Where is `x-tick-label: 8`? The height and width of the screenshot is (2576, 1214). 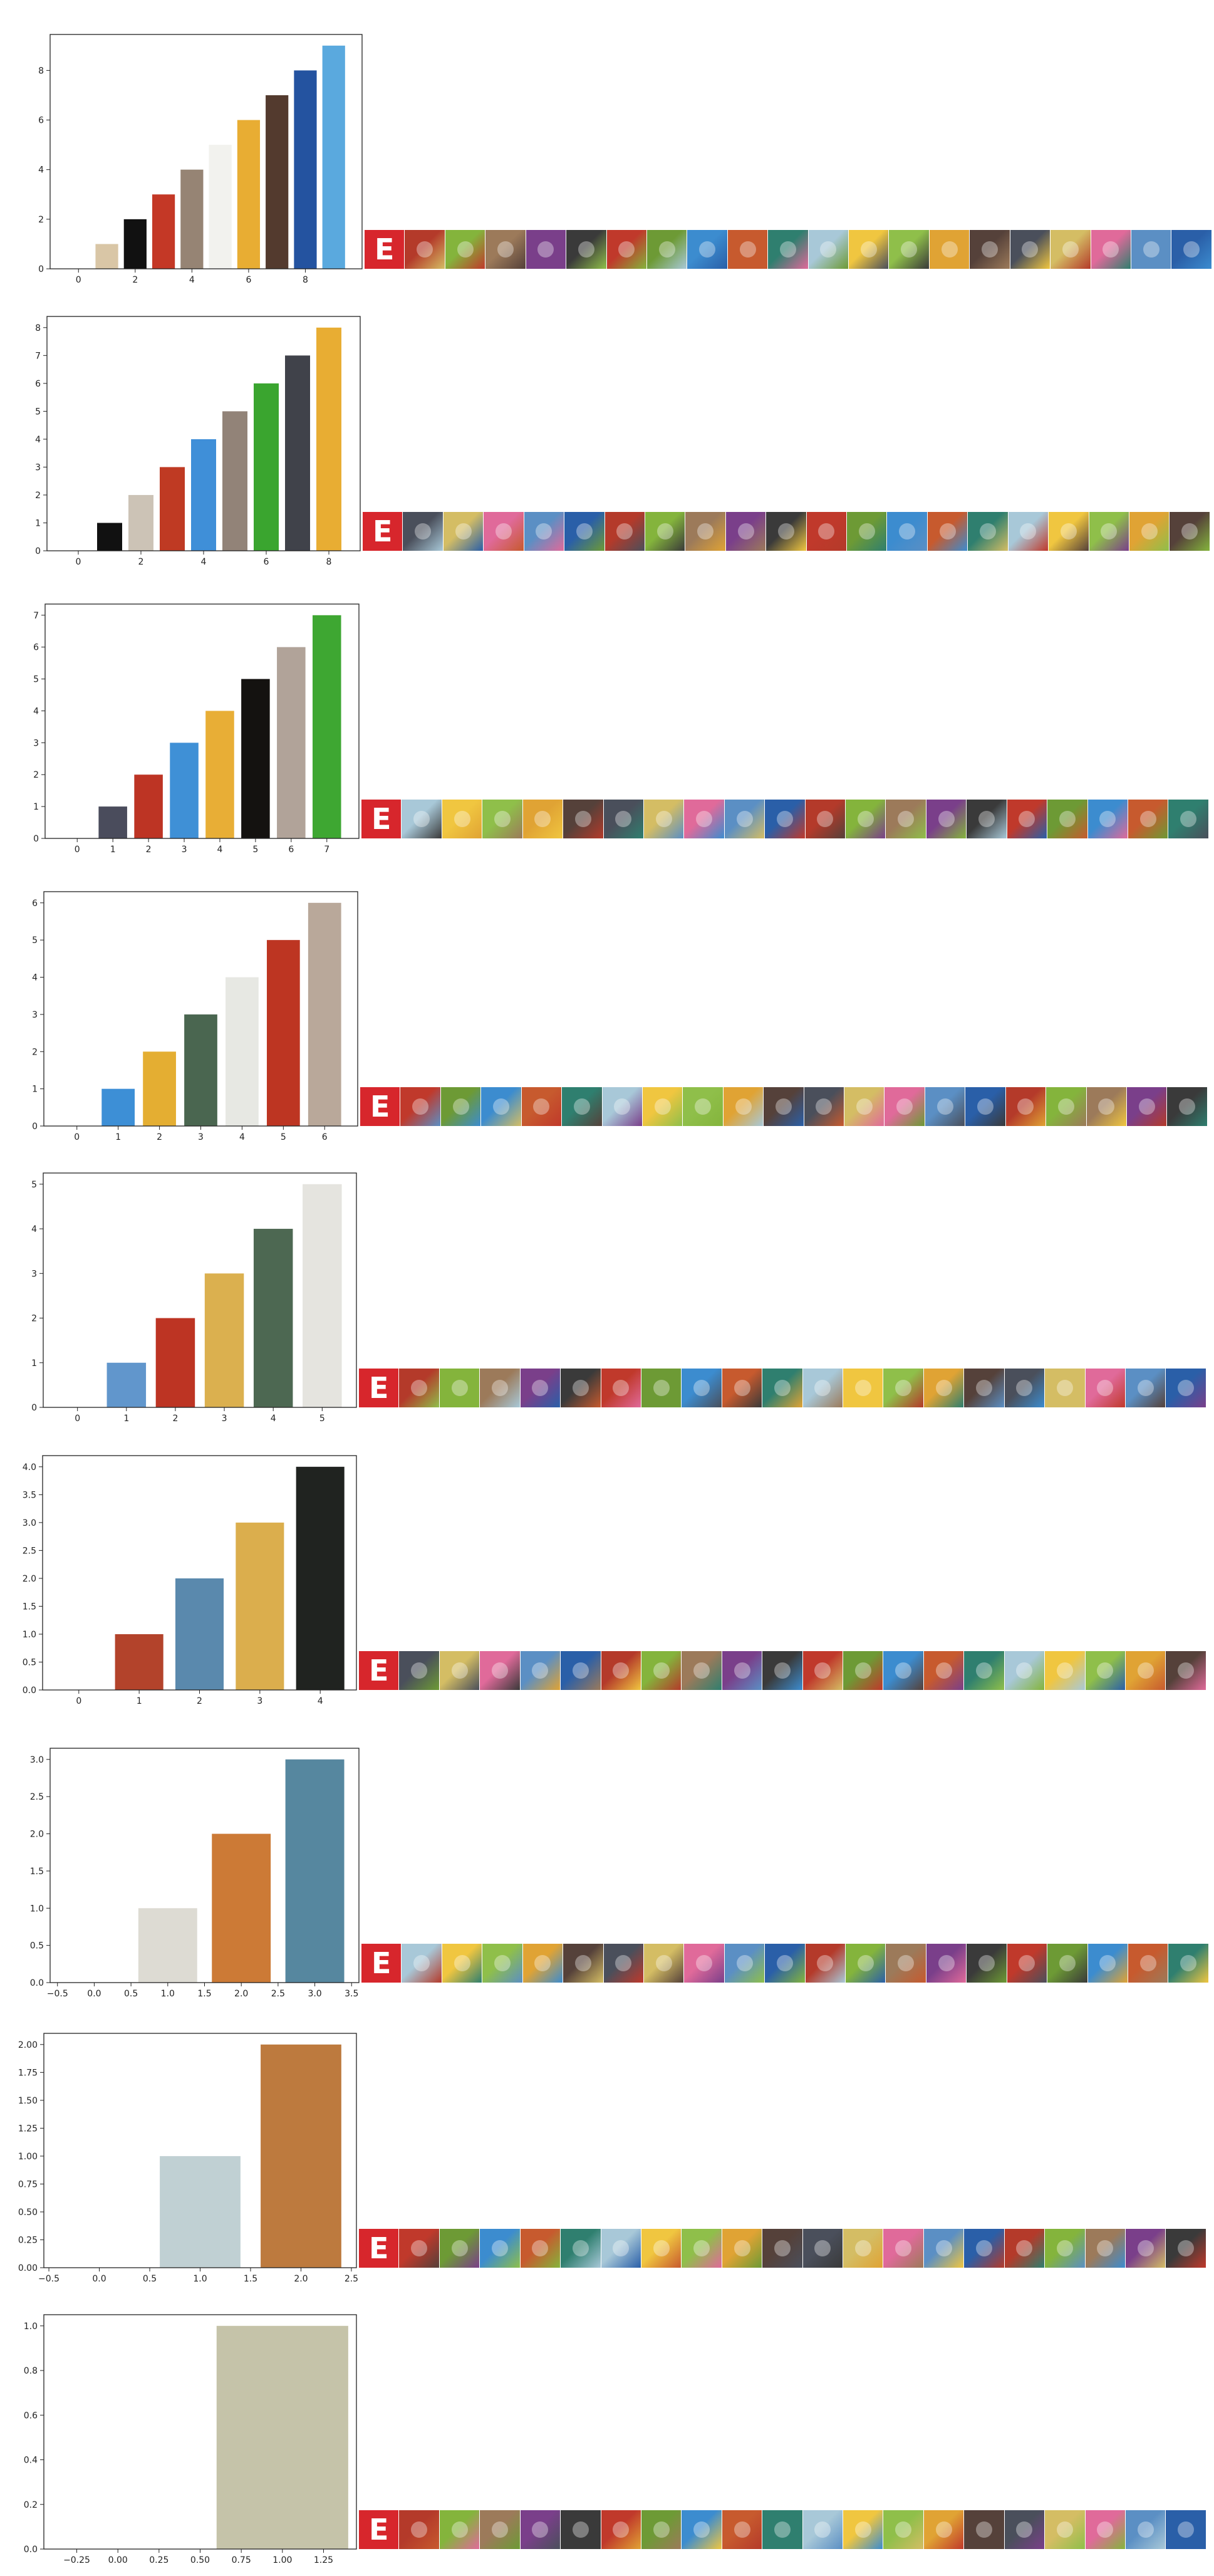
x-tick-label: 8 is located at coordinates (329, 562).